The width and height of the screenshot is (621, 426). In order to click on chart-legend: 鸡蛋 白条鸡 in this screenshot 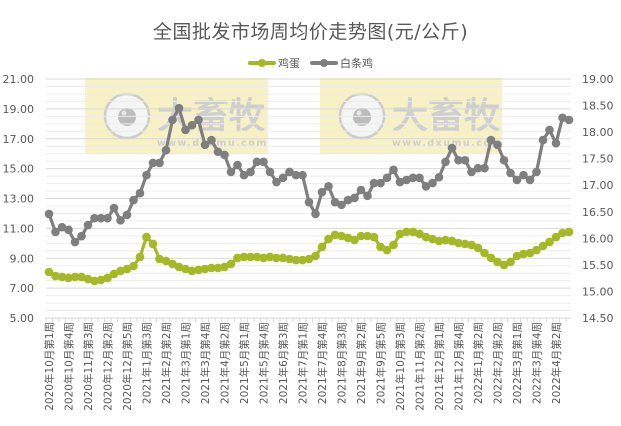, I will do `click(310, 63)`.